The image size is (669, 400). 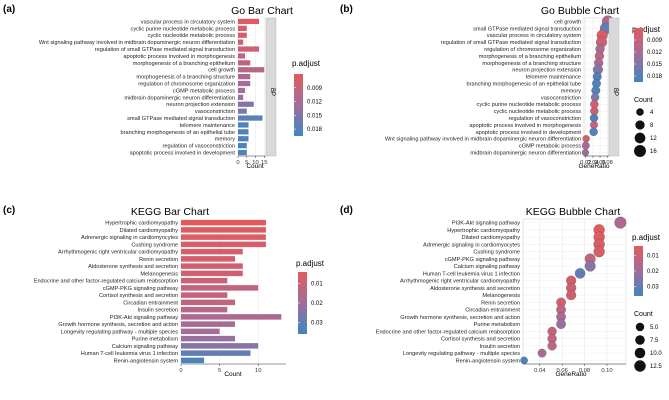 What do you see at coordinates (219, 371) in the screenshot?
I see `panel-c-x-tick-label: 5` at bounding box center [219, 371].